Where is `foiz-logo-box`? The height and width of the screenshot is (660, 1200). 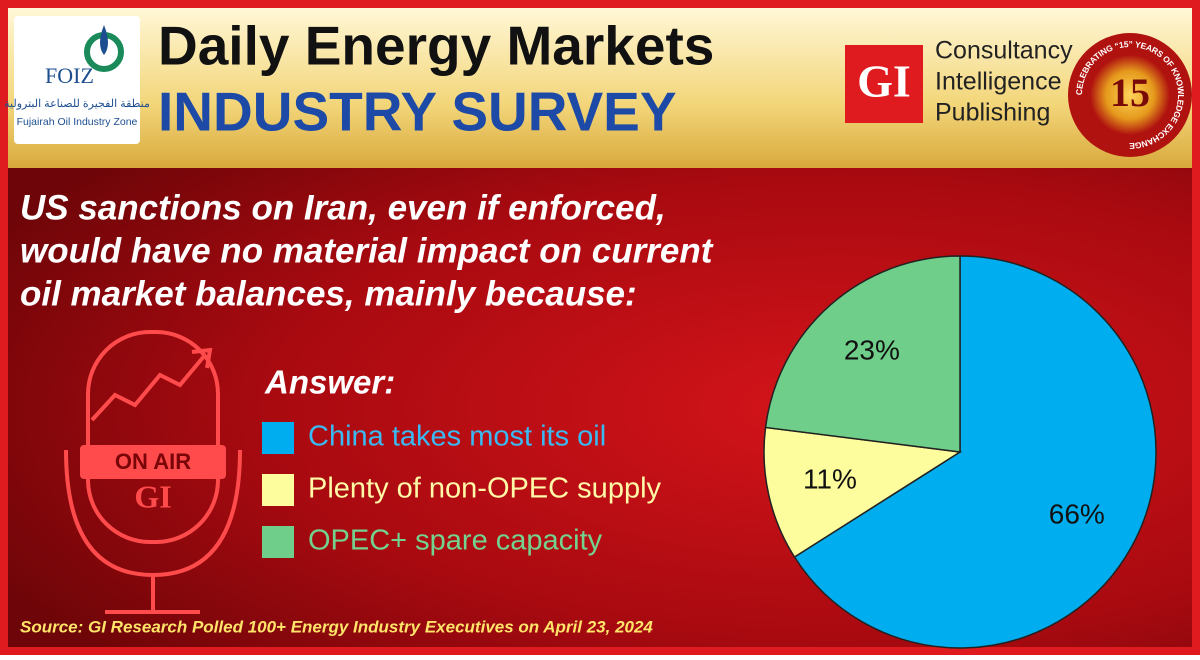 foiz-logo-box is located at coordinates (77, 80).